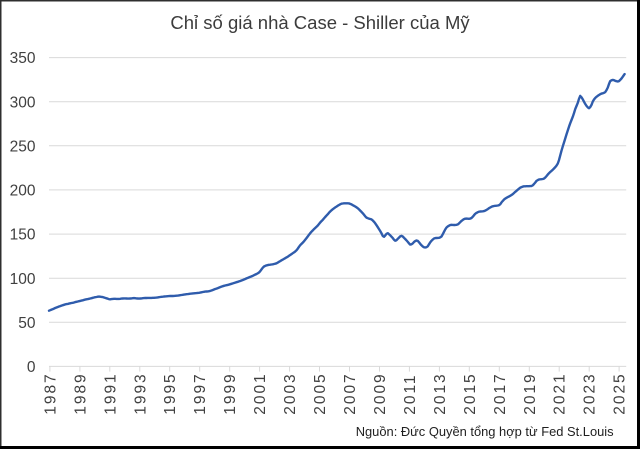 The width and height of the screenshot is (640, 454). What do you see at coordinates (140, 393) in the screenshot?
I see `svg-text: 1993` at bounding box center [140, 393].